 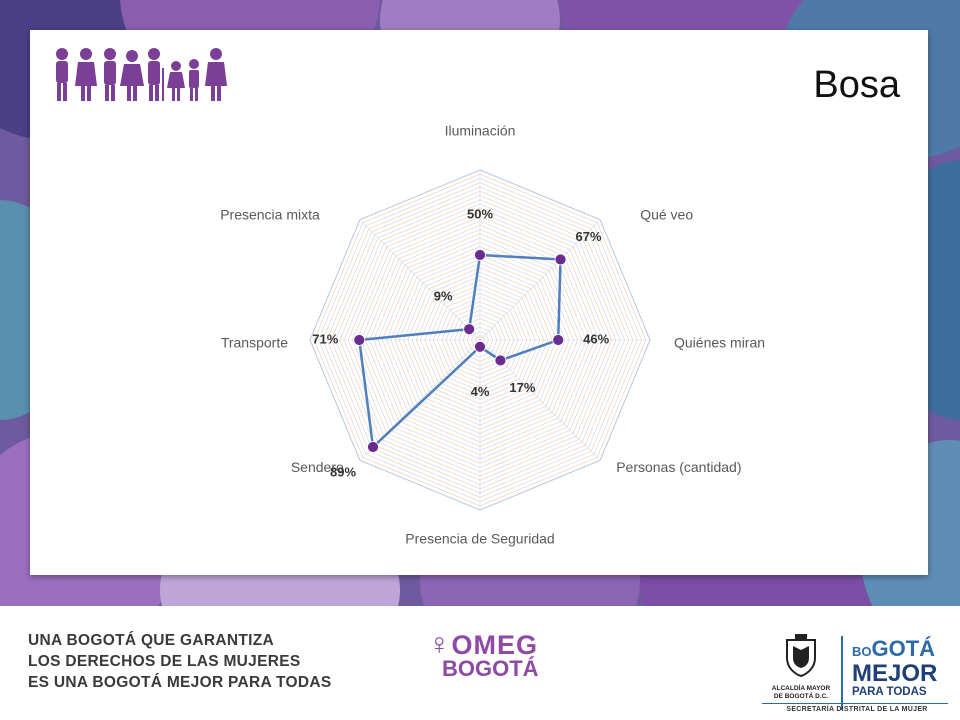 What do you see at coordinates (495, 645) in the screenshot?
I see `omeg-logo-top: OMEG` at bounding box center [495, 645].